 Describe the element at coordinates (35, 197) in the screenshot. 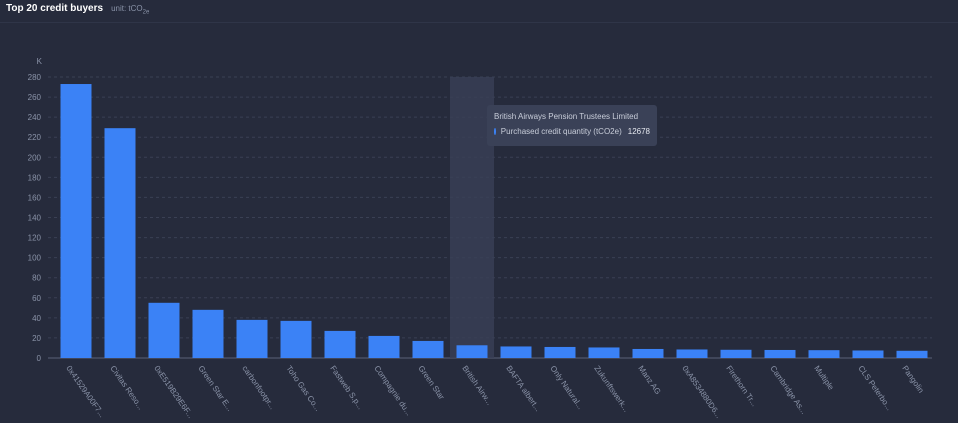

I see `y-tick-label: 160` at that location.